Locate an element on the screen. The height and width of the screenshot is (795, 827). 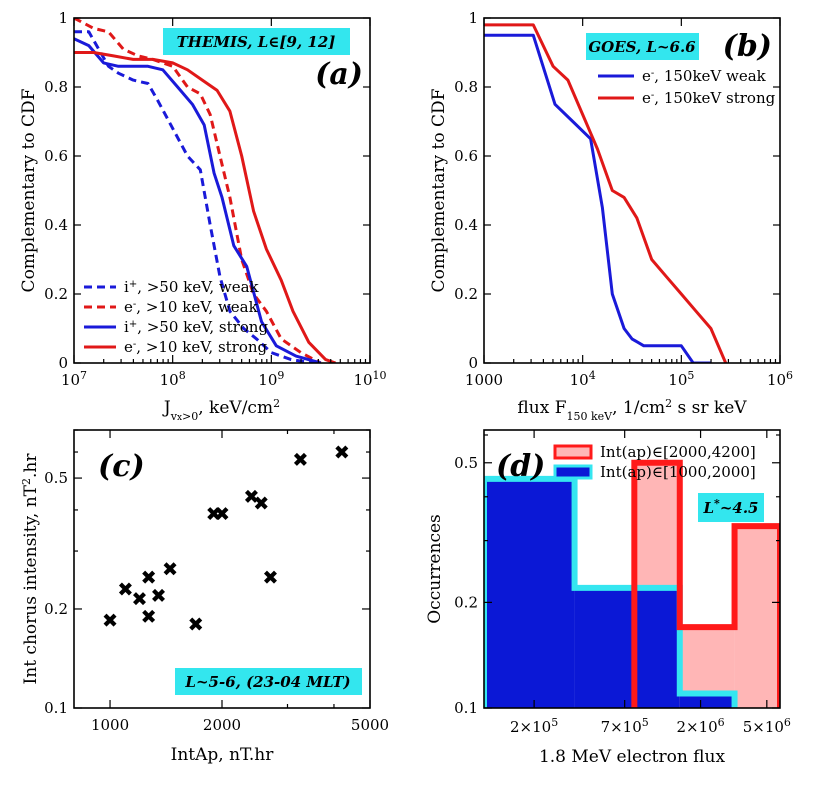
panel-d-xtick-label: 5×10⁶ is located at coordinates (767, 726).